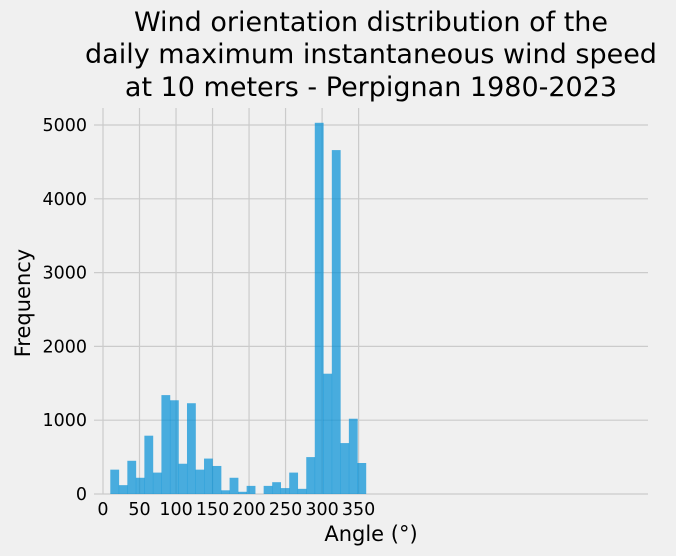 The width and height of the screenshot is (676, 556). What do you see at coordinates (64, 310) in the screenshot?
I see `y-axis-ticks: 0 1000 2000 3000 4000 5000` at bounding box center [64, 310].